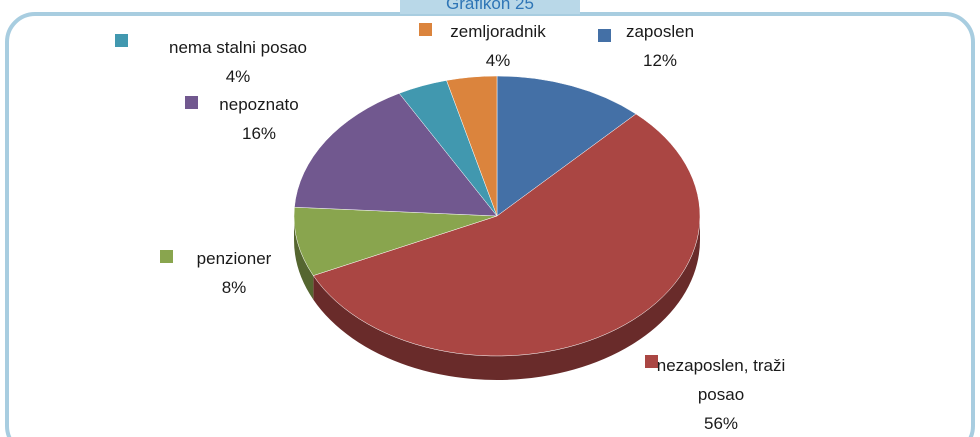 This screenshot has height=437, width=980. What do you see at coordinates (238, 47) in the screenshot?
I see `category-label: nema stalni posao` at bounding box center [238, 47].